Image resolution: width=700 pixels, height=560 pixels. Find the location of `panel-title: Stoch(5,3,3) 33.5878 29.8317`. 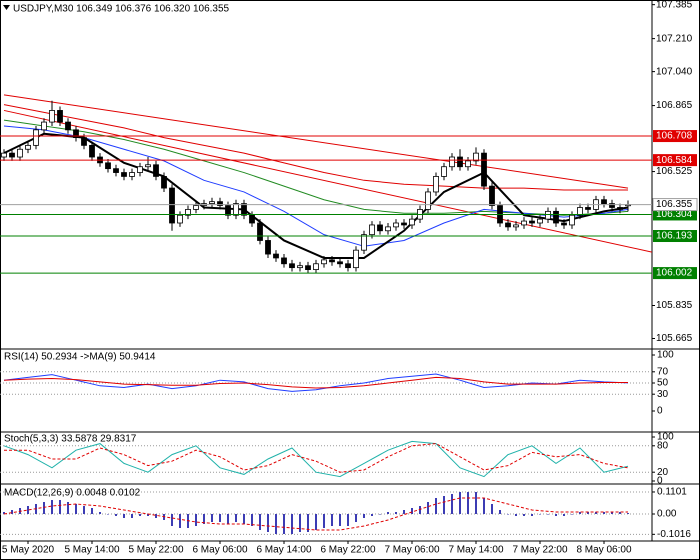

panel-title: Stoch(5,3,3) 33.5878 29.8317 is located at coordinates (70, 439).